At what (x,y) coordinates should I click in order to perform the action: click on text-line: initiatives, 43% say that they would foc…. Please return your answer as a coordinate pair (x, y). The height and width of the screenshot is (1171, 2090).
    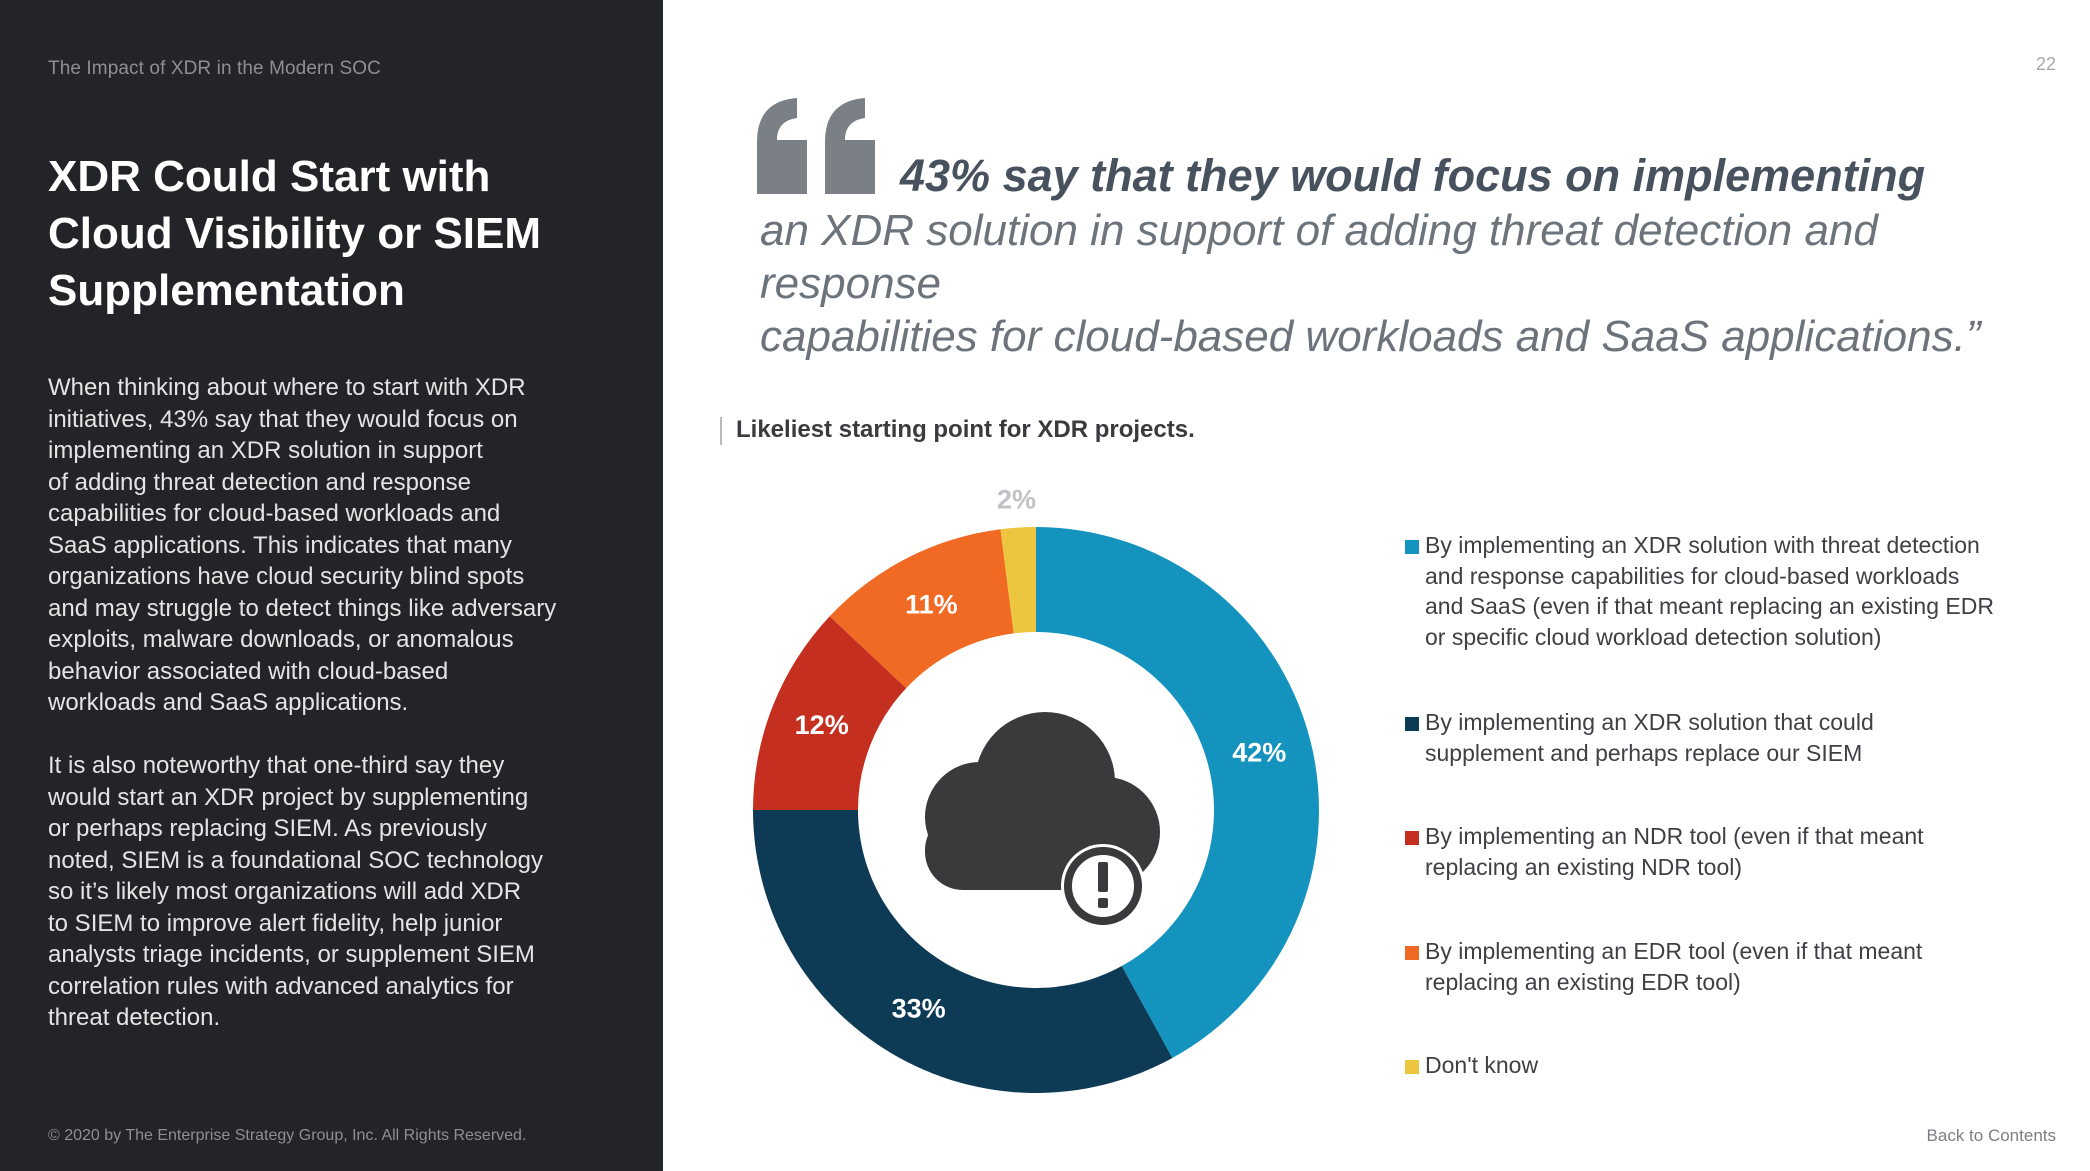
    Looking at the image, I should click on (283, 419).